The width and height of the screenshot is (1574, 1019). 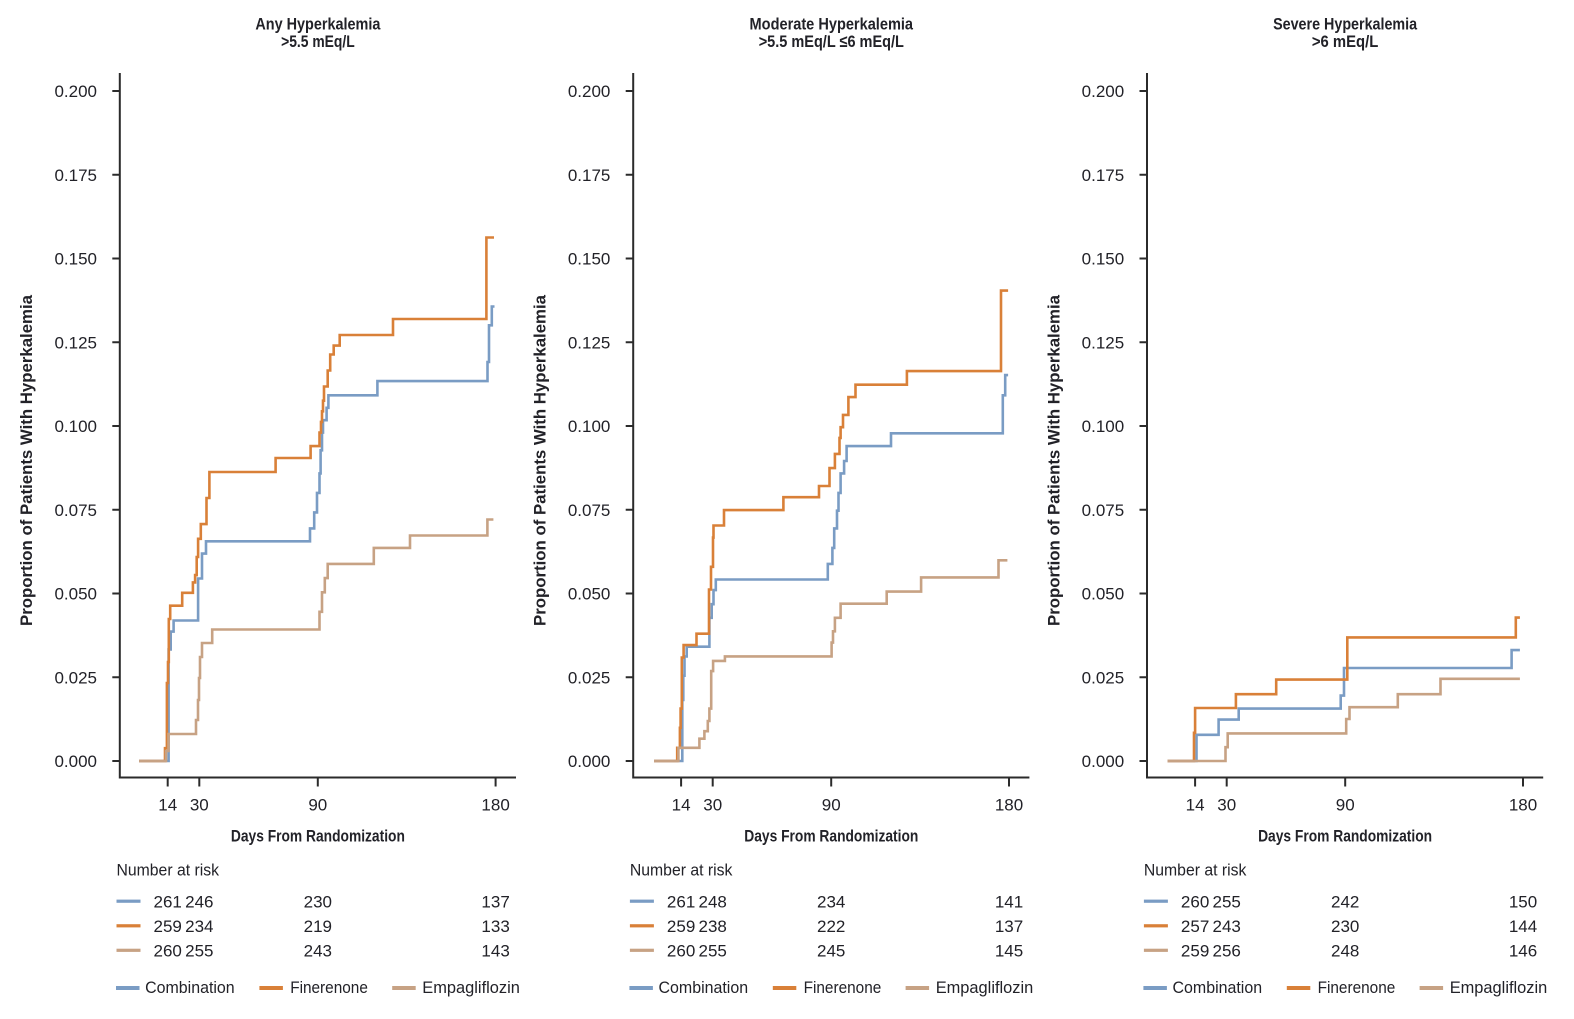 I want to click on svg-text: 219, so click(x=318, y=926).